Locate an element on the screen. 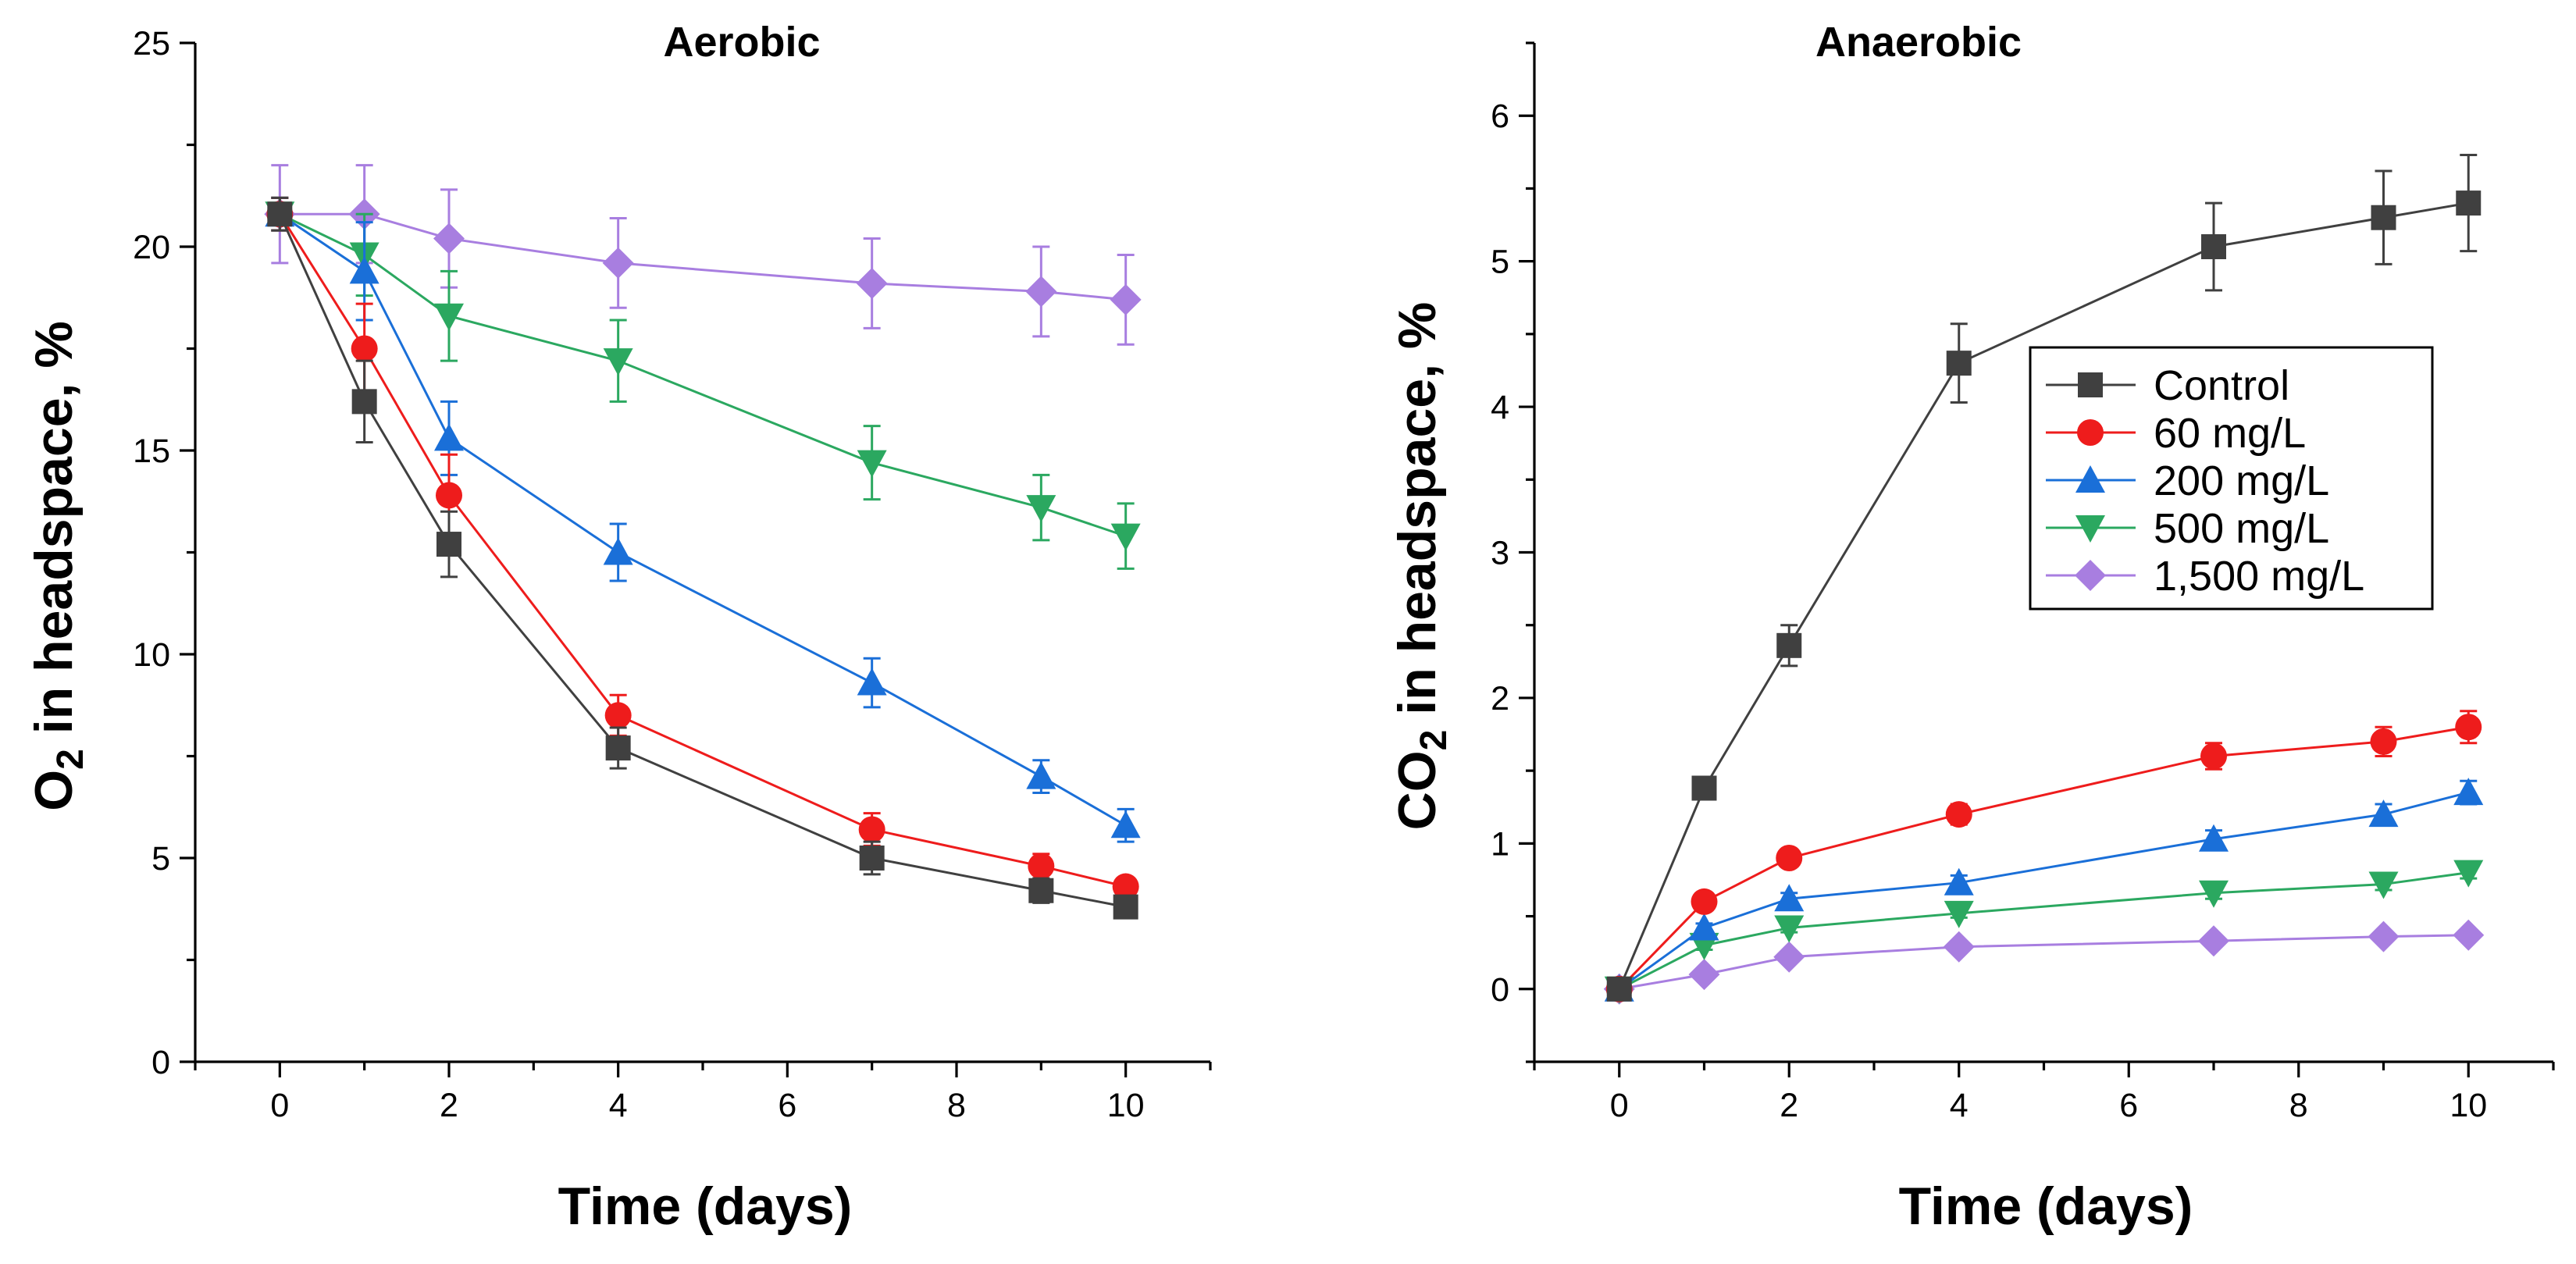  anaerobic-x-tick-label: 0 is located at coordinates (1620, 1105).